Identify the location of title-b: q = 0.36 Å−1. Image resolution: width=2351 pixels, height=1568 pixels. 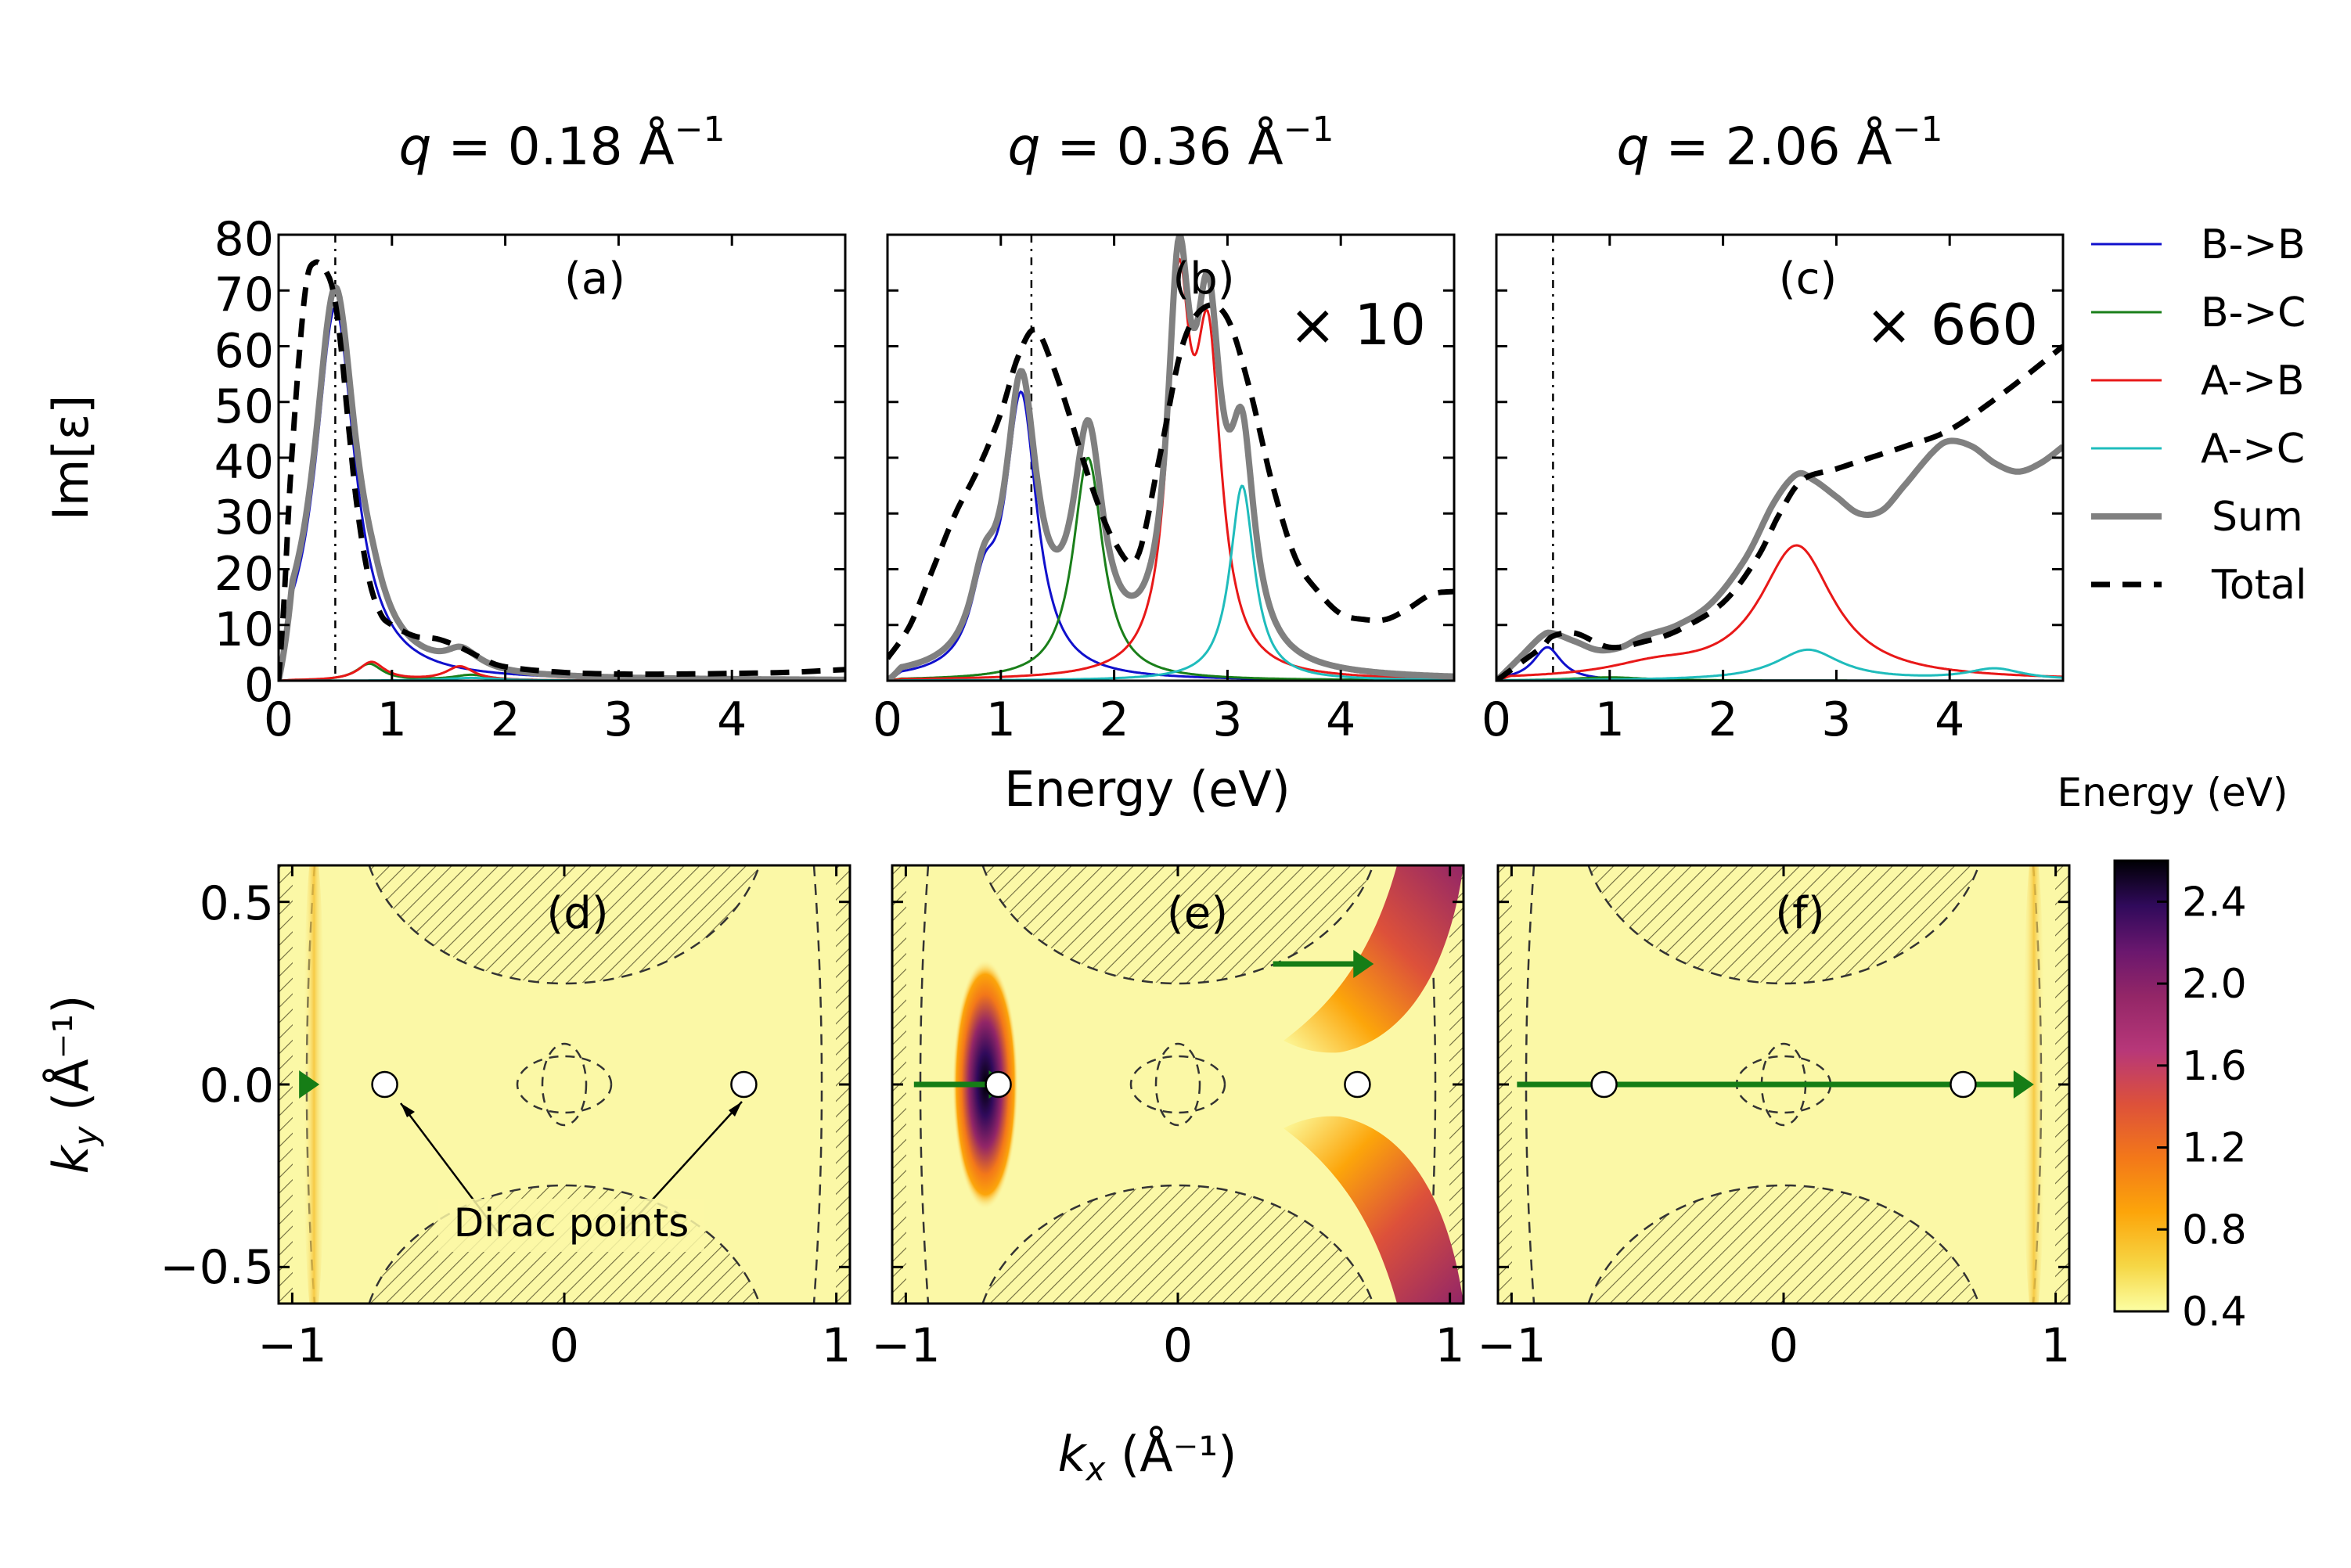
(1171, 143).